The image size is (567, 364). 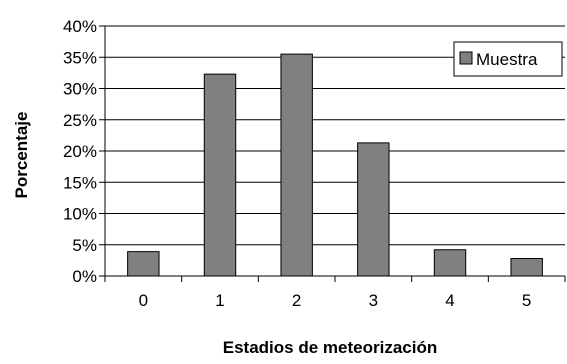 I want to click on x-tick-label: 4, so click(x=449, y=300).